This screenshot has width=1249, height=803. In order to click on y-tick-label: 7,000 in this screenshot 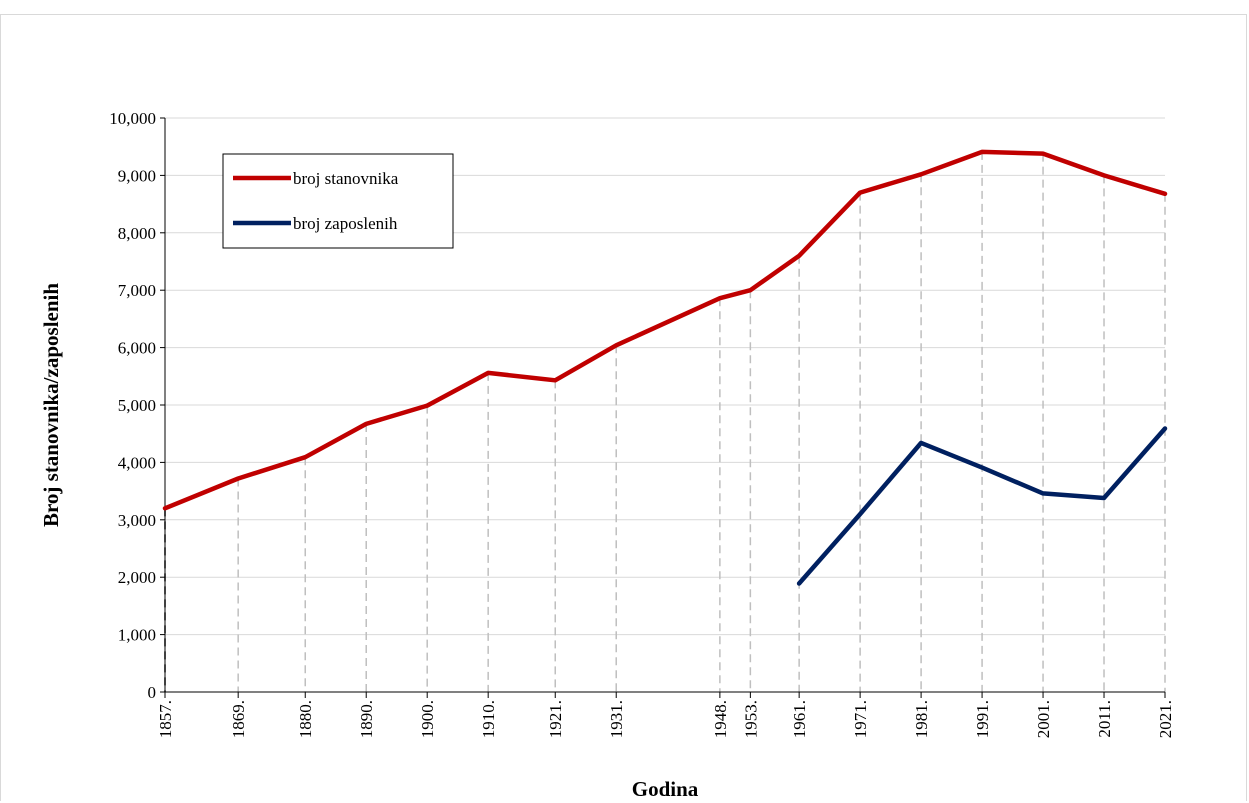, I will do `click(137, 290)`.